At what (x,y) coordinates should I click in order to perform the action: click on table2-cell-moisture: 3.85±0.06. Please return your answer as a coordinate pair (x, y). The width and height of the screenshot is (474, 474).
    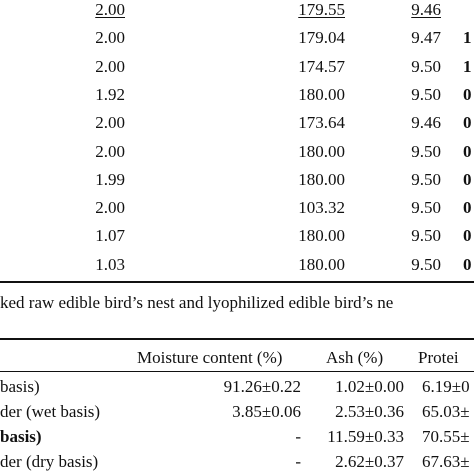
    Looking at the image, I should click on (266, 411).